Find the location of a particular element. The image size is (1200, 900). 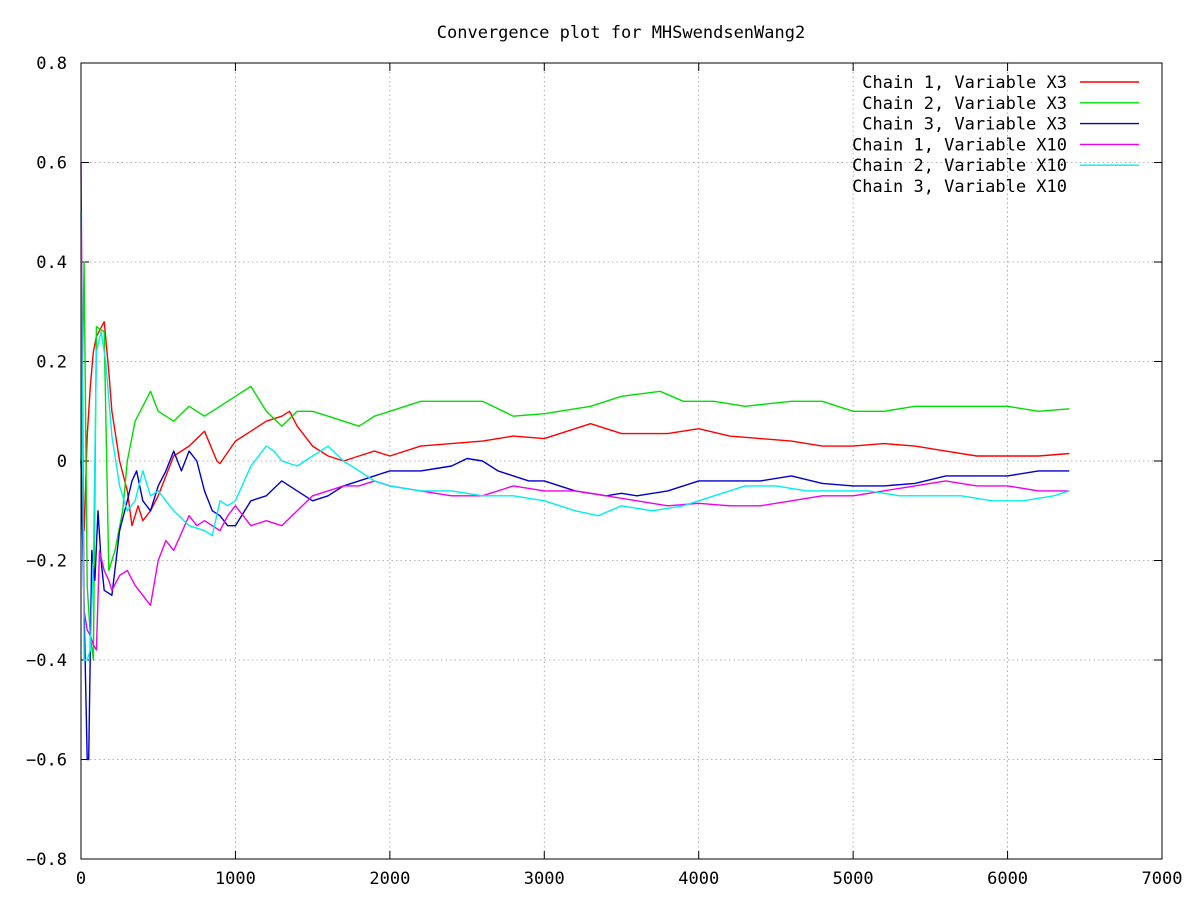

x-tick-label: 1000 is located at coordinates (235, 879).